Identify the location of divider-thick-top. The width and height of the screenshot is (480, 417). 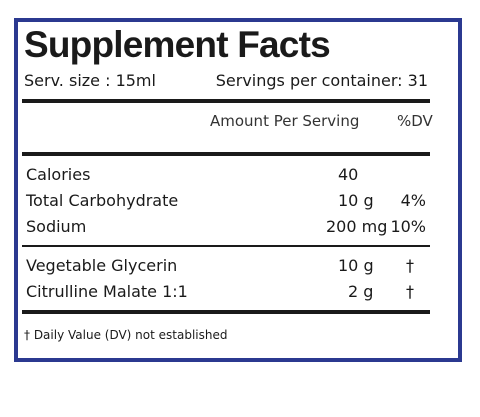
(226, 101).